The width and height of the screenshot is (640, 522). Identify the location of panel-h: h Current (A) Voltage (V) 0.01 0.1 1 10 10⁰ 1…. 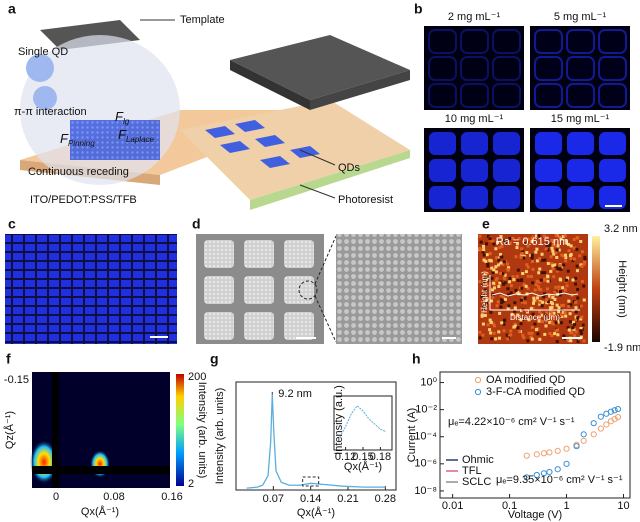
(518, 436).